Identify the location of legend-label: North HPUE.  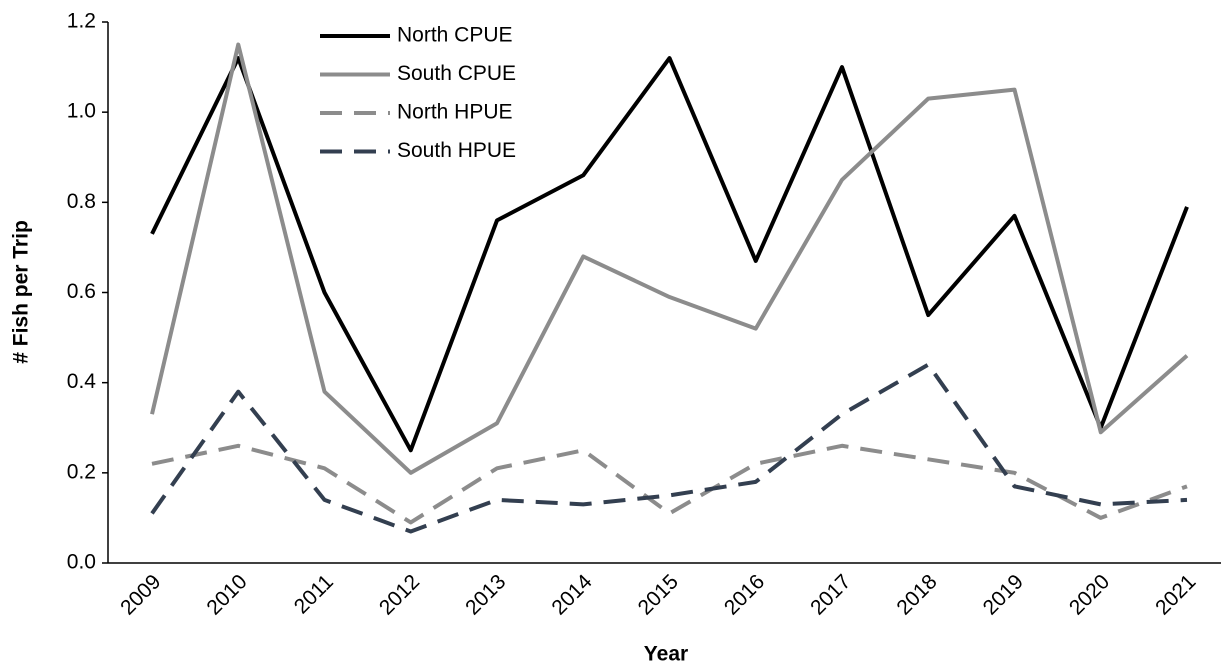
(455, 112).